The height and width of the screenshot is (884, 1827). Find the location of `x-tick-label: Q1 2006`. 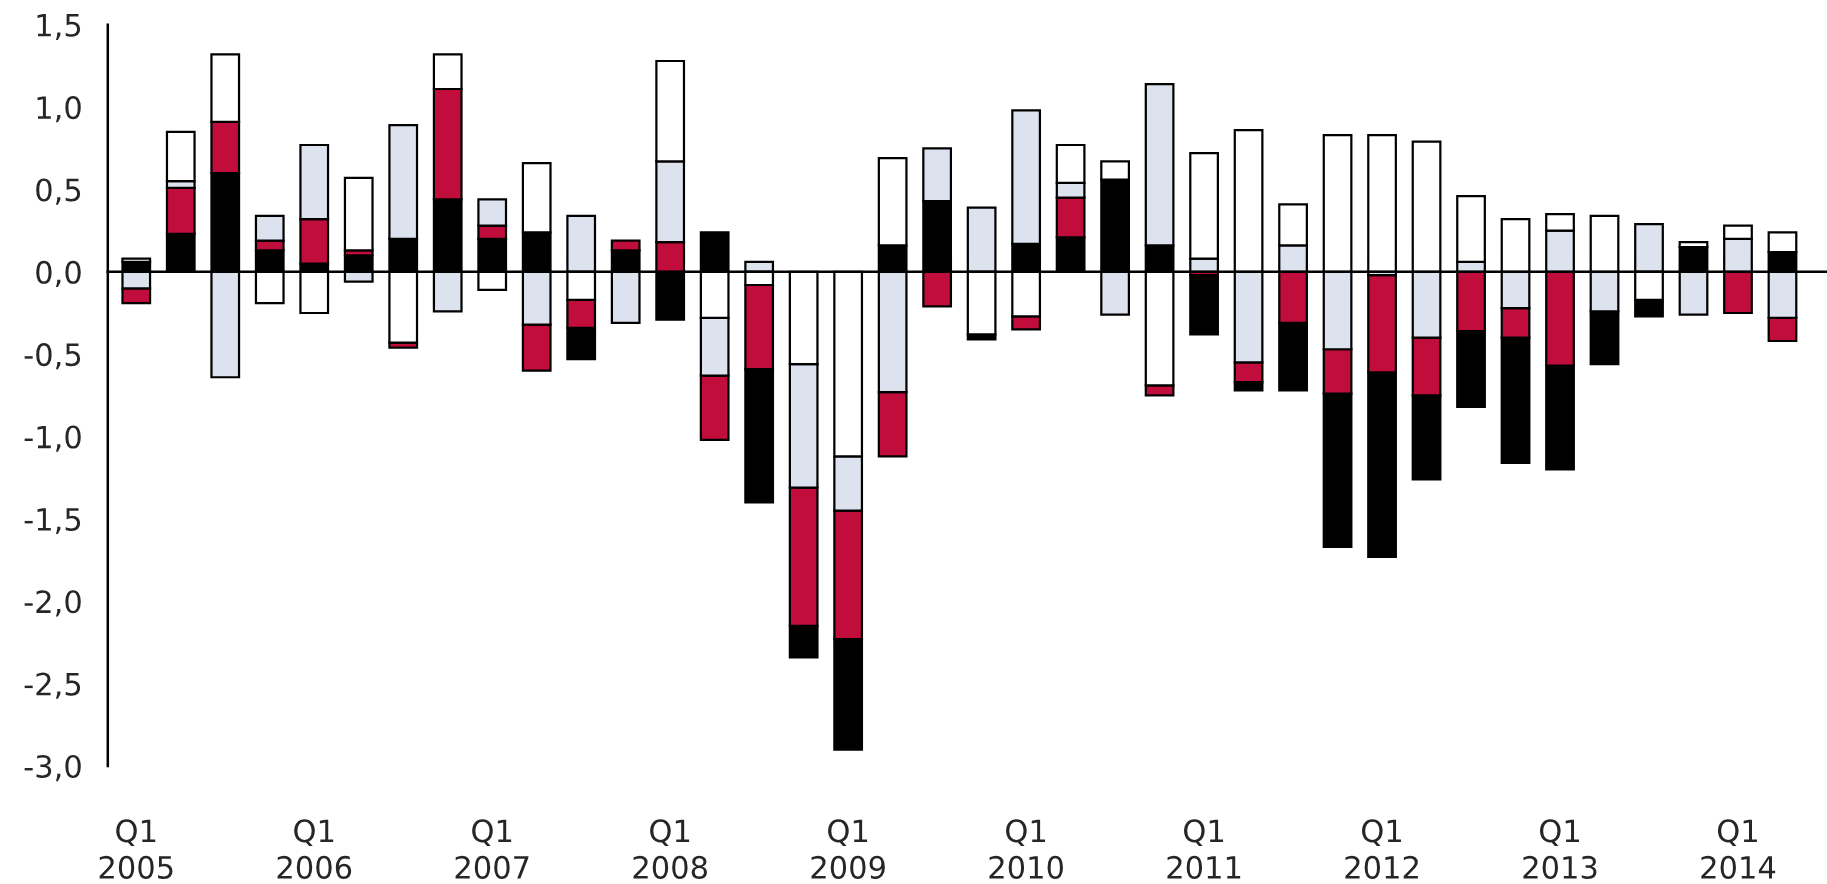

x-tick-label: Q1 2006 is located at coordinates (314, 849).